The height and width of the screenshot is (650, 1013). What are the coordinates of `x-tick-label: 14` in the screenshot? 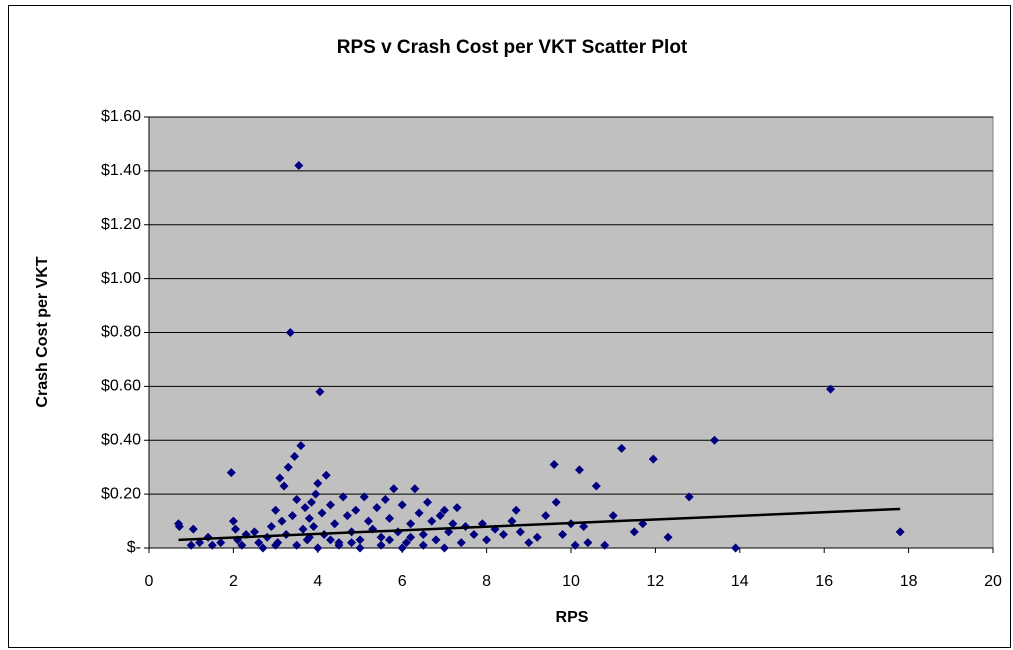 It's located at (740, 581).